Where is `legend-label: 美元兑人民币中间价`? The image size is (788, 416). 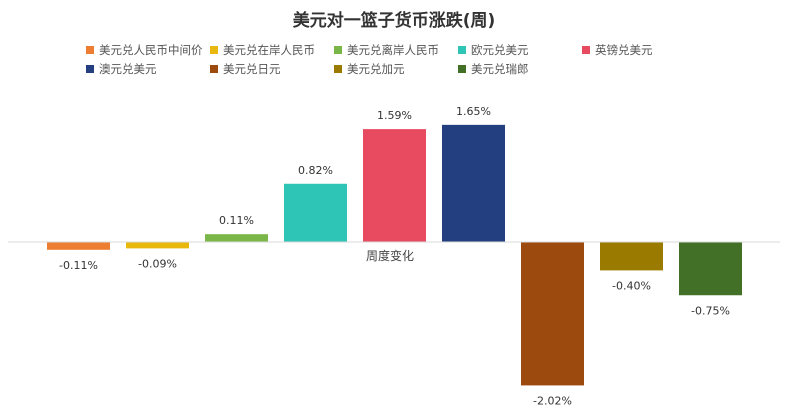 legend-label: 美元兑人民币中间价 is located at coordinates (151, 49).